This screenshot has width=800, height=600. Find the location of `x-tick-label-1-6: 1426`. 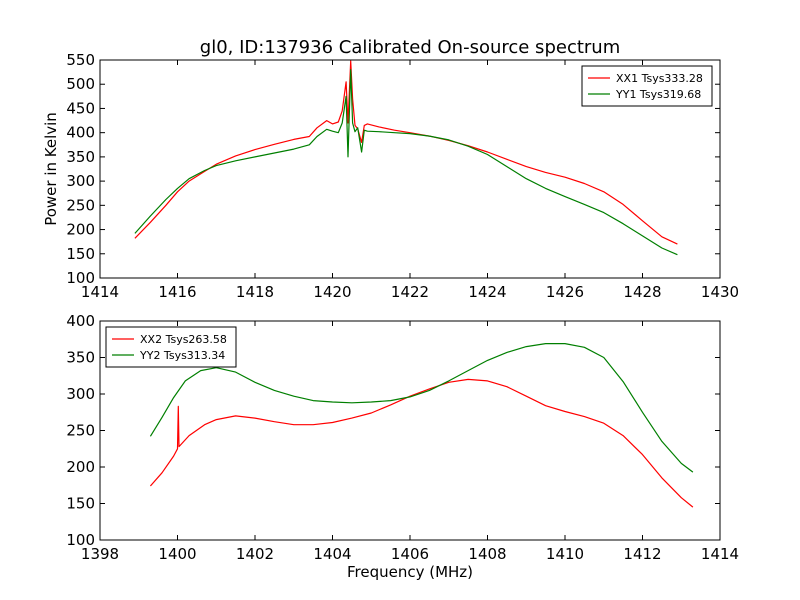

x-tick-label-1-6: 1426 is located at coordinates (565, 292).